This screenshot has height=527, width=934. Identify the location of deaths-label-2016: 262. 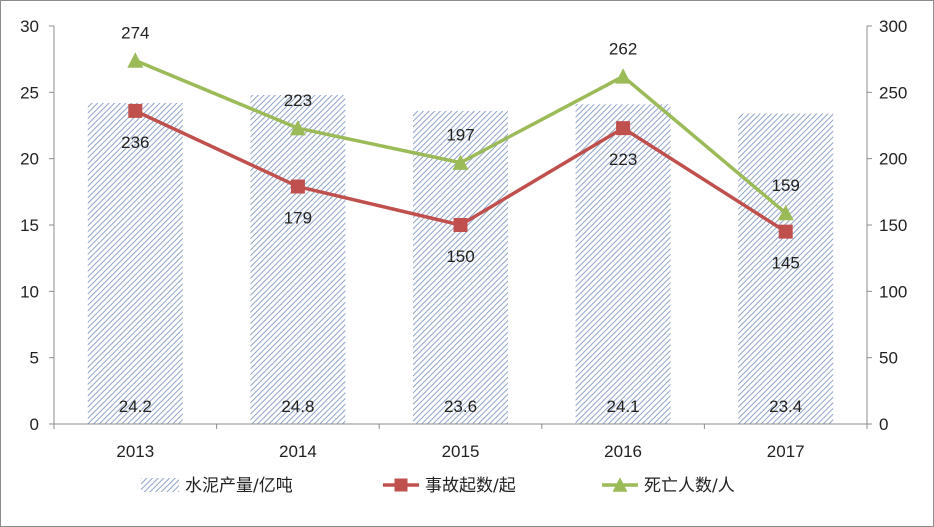
(623, 48).